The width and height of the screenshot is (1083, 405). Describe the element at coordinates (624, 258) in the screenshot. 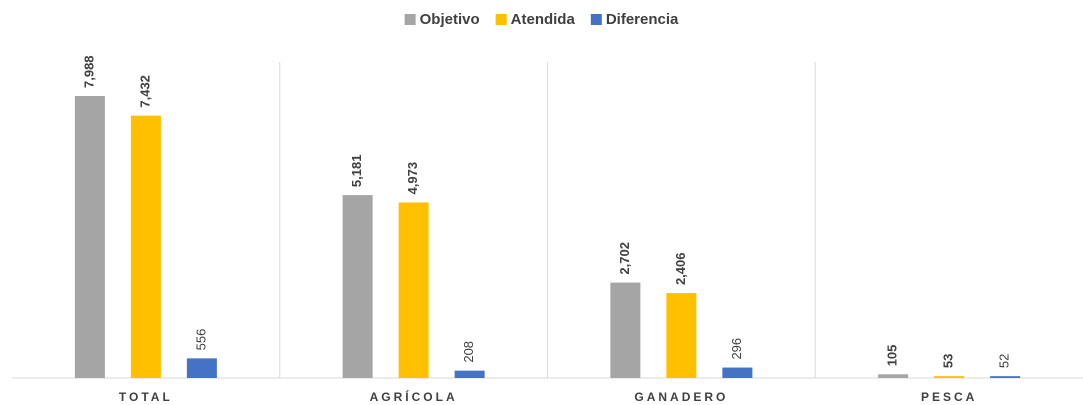

I see `data-label: 2,702` at that location.